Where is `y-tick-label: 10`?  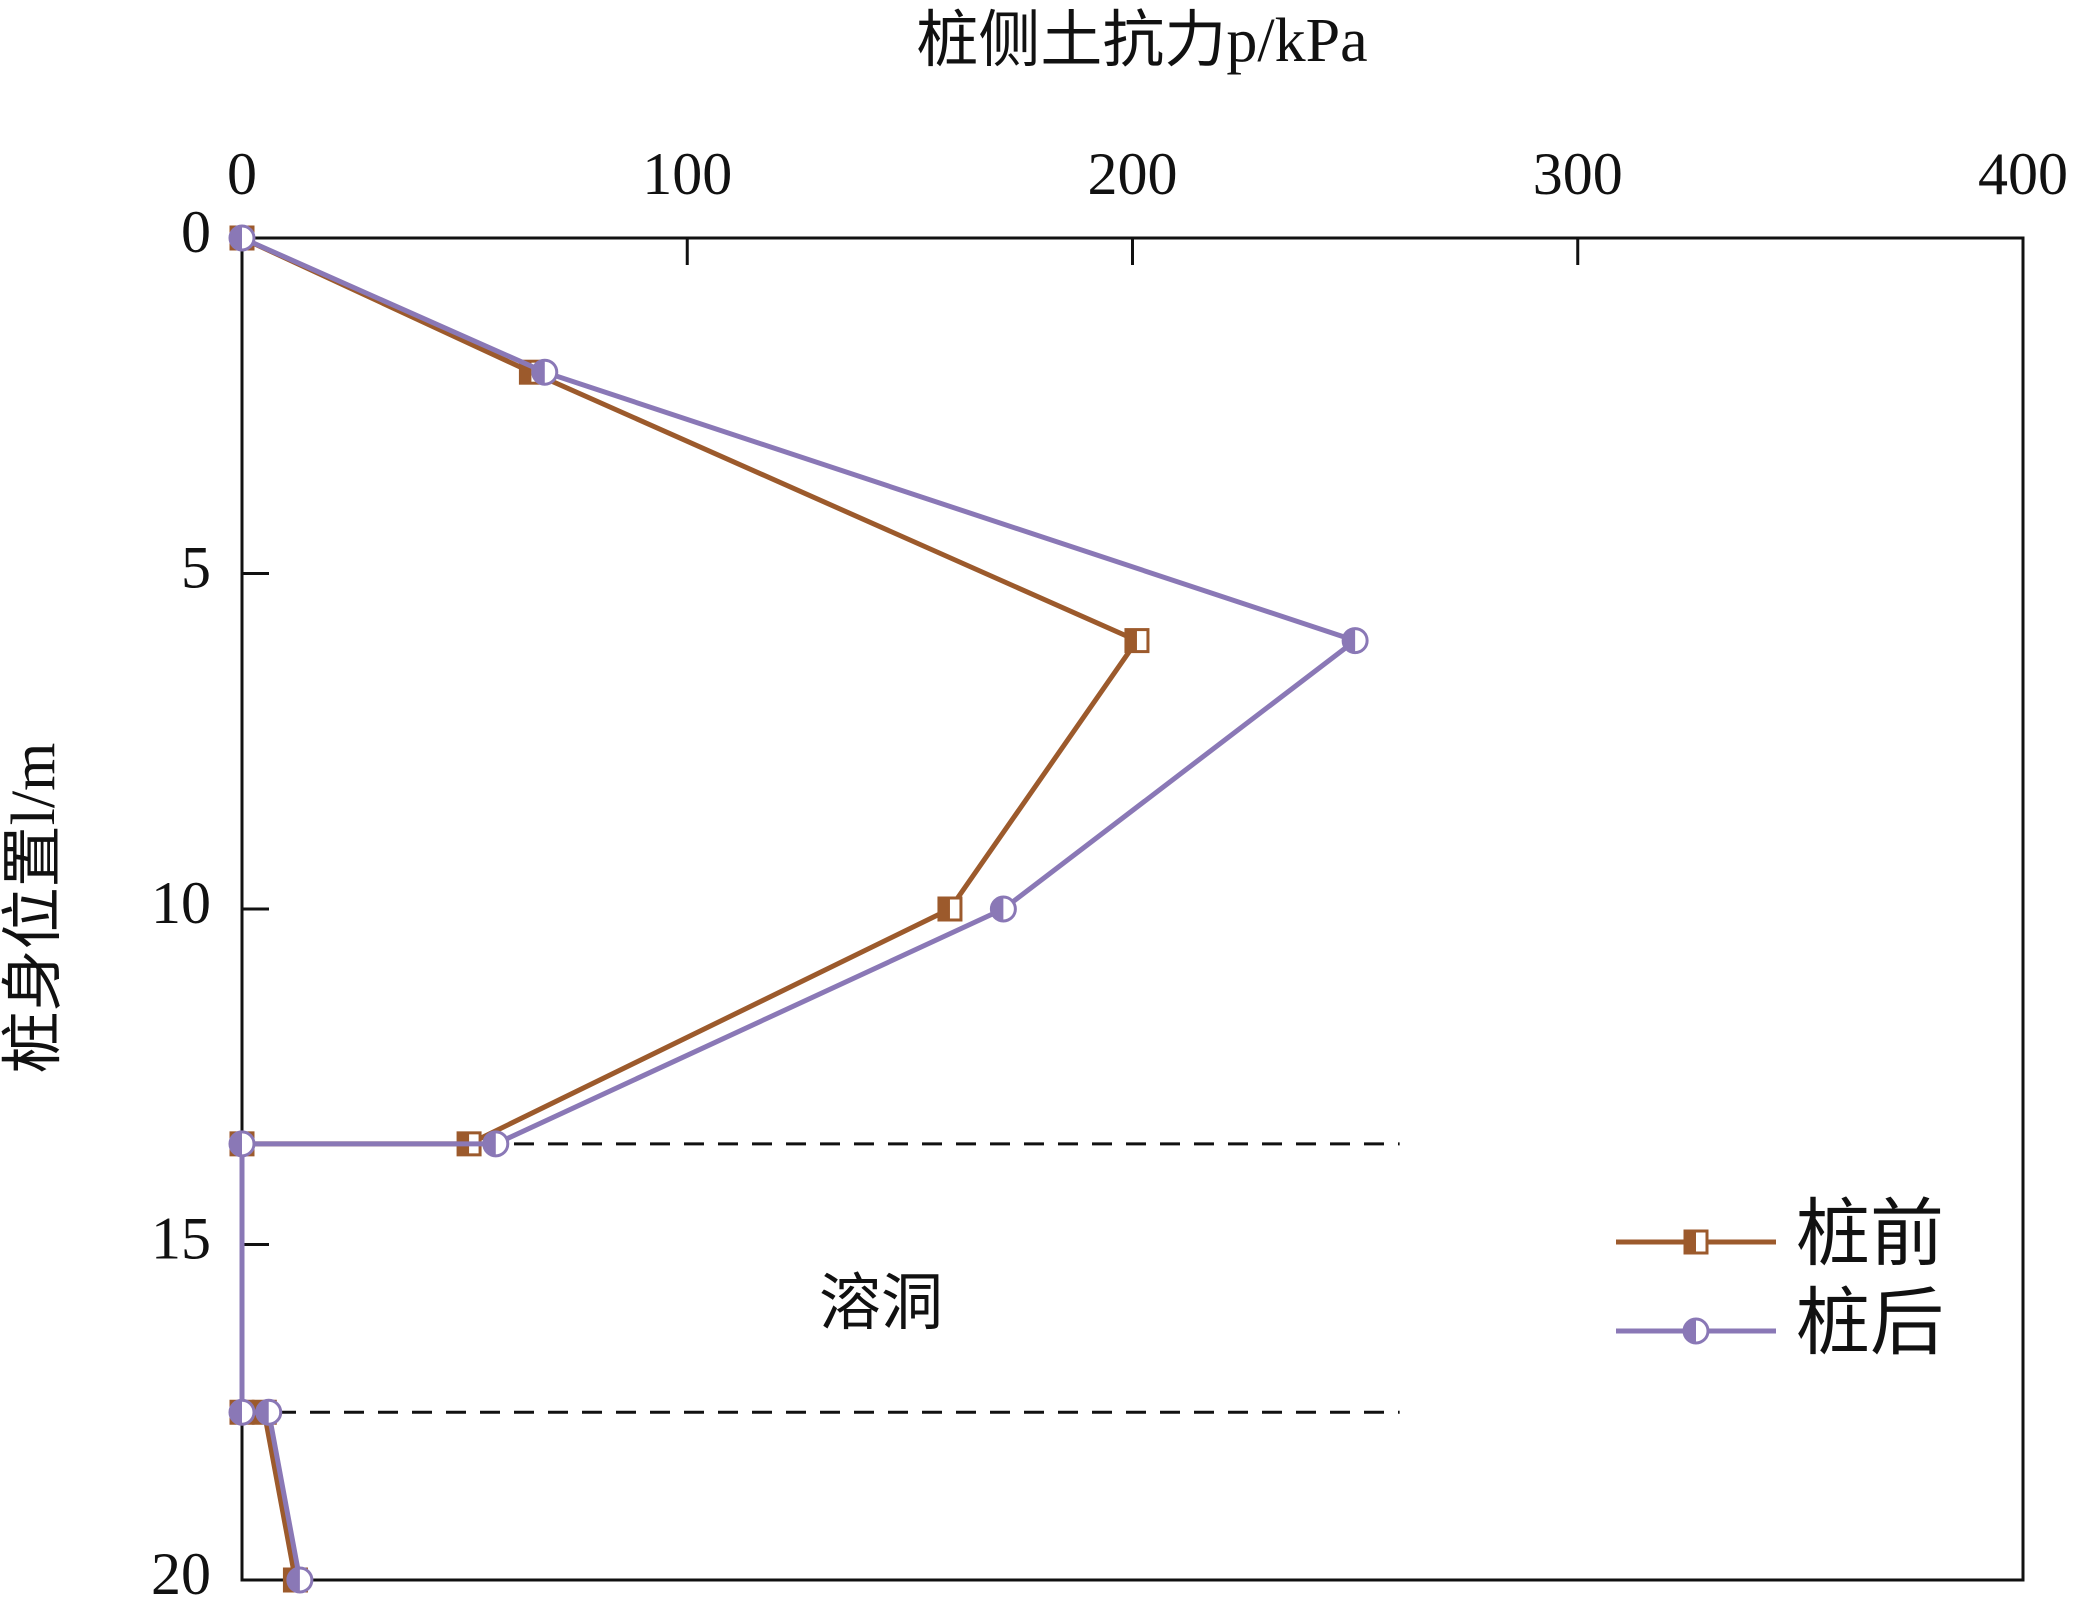 y-tick-label: 10 is located at coordinates (181, 903).